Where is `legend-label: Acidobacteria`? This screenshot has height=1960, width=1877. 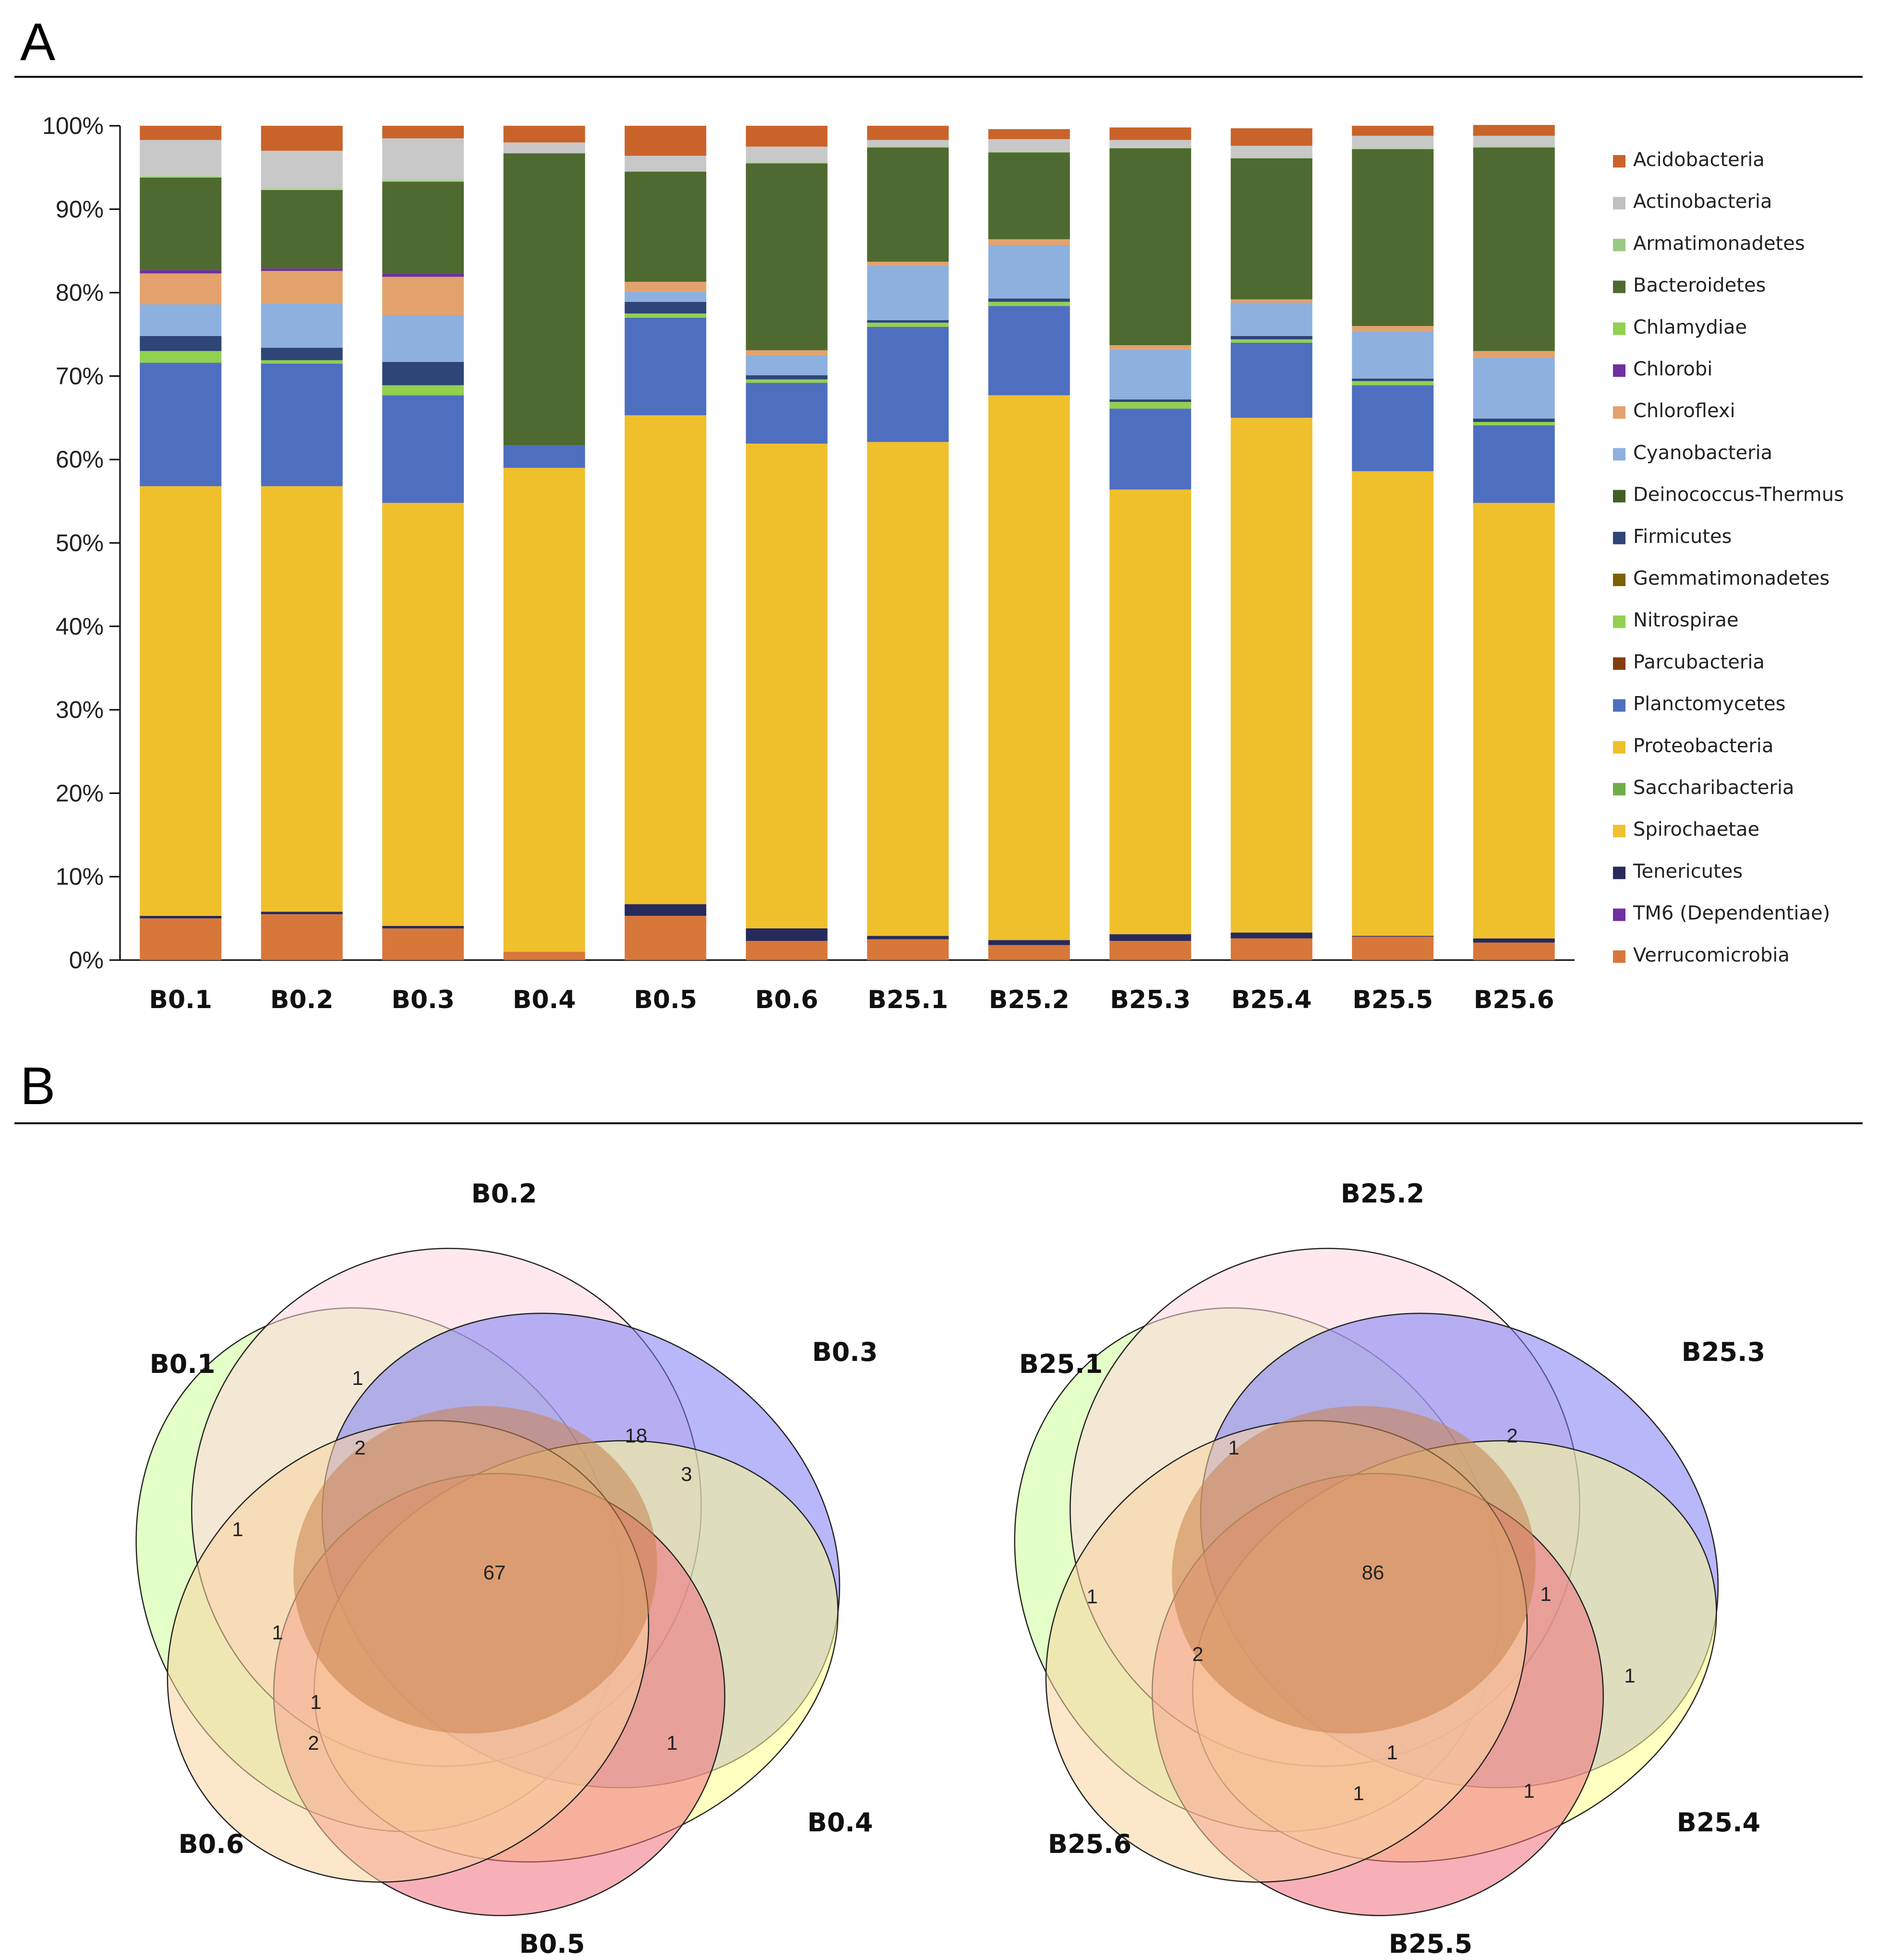
legend-label: Acidobacteria is located at coordinates (1699, 160).